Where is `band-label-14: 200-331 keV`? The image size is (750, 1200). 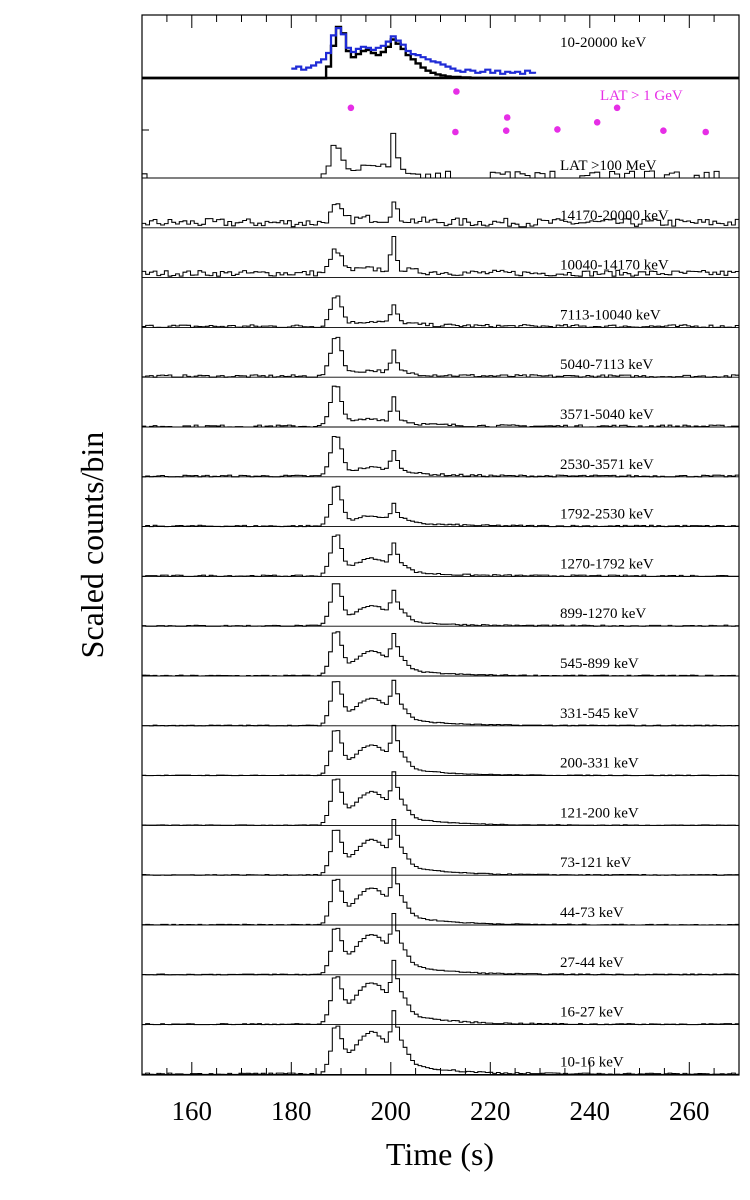
band-label-14: 200-331 keV is located at coordinates (599, 764).